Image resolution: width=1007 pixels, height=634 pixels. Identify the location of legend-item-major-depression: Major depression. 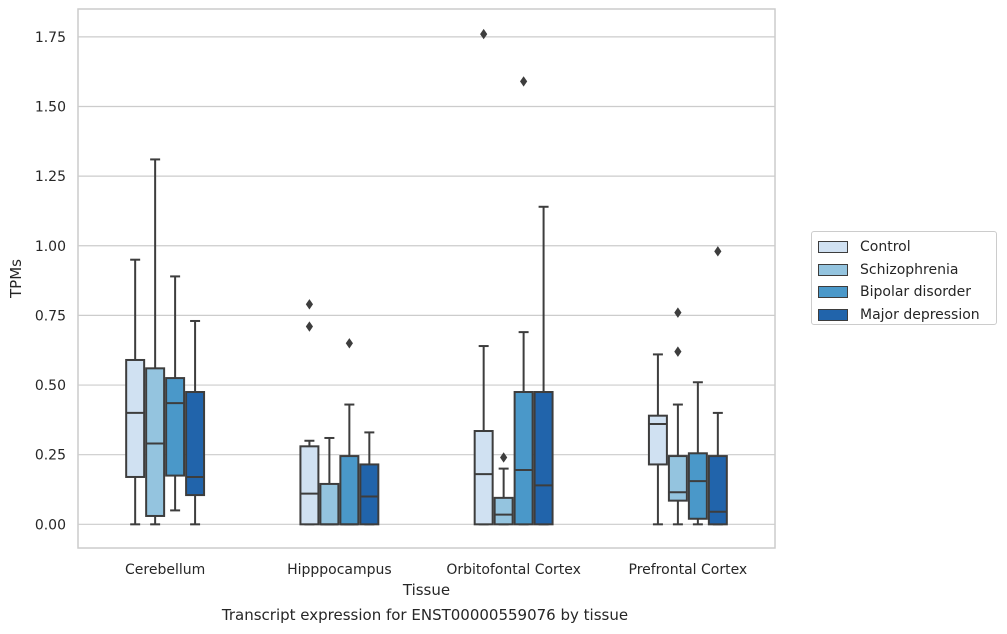
(904, 315).